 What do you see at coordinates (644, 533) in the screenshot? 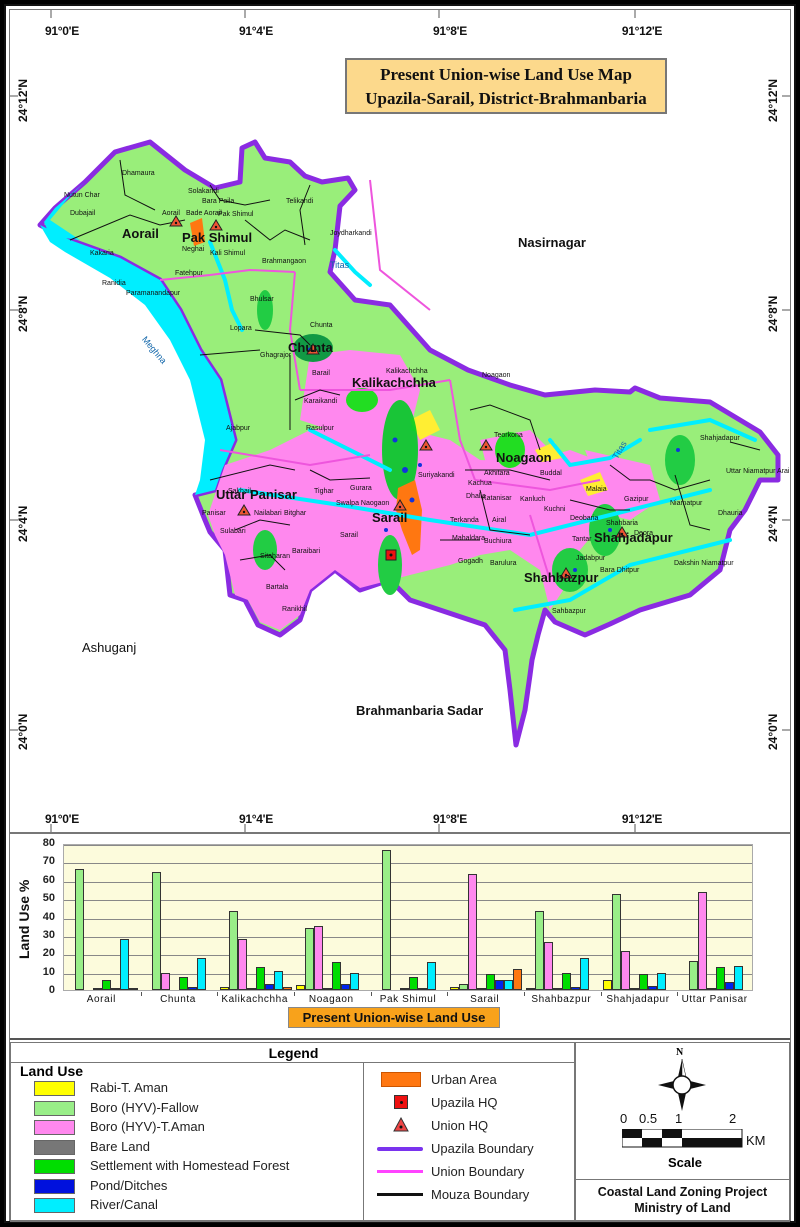
I see `mouza-label: Deora` at bounding box center [644, 533].